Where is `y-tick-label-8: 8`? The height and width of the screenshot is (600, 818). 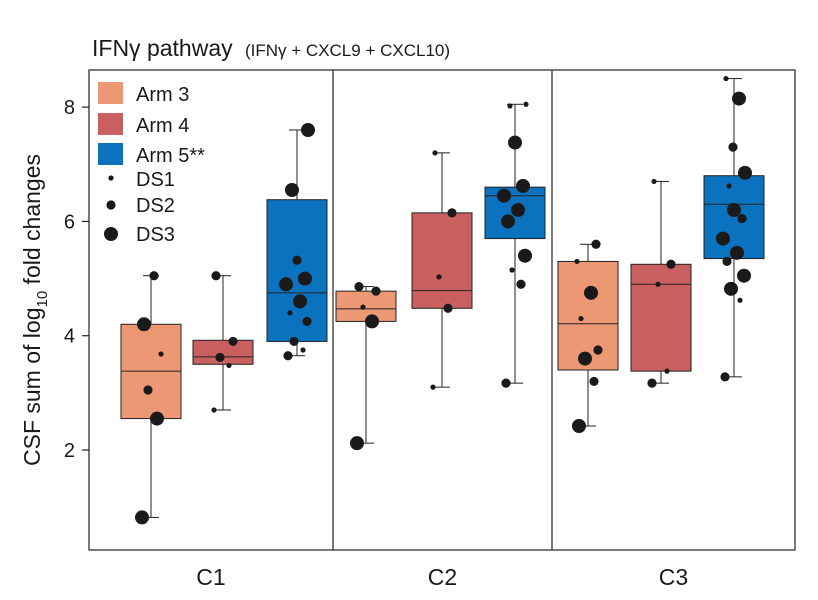
y-tick-label-8: 8 is located at coordinates (69, 108).